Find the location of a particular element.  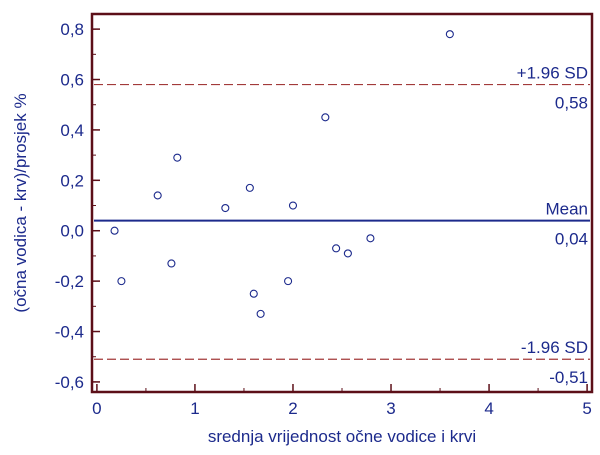

upper-value-label: 0,58 is located at coordinates (571, 103).